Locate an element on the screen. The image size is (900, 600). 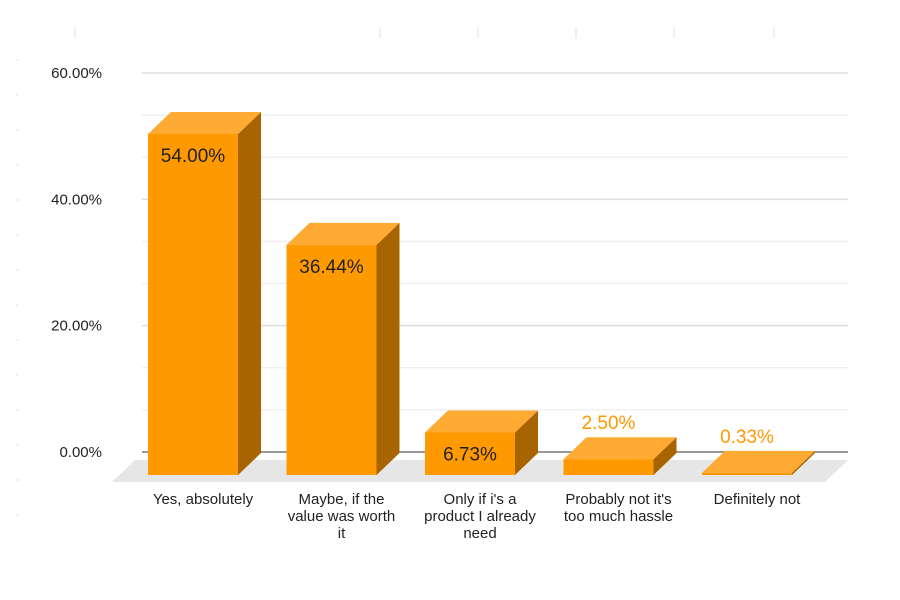
data-label: 6.73% is located at coordinates (470, 455).